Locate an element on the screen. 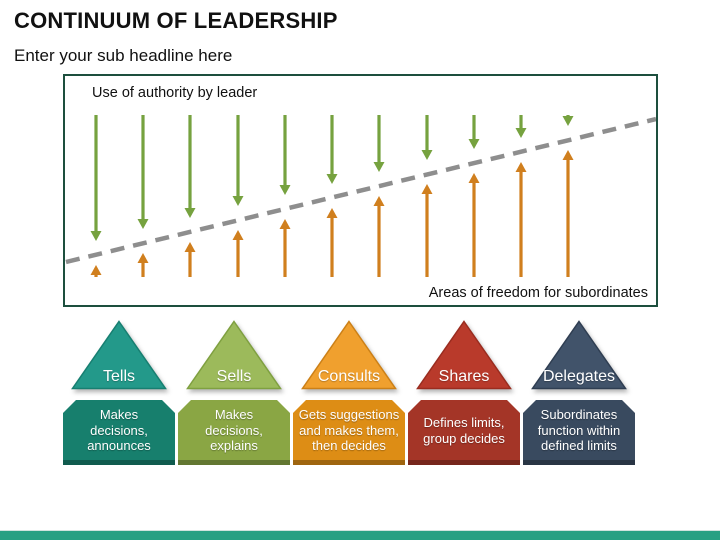 This screenshot has height=540, width=720. style-description-box: Makes decisions, announces is located at coordinates (119, 432).